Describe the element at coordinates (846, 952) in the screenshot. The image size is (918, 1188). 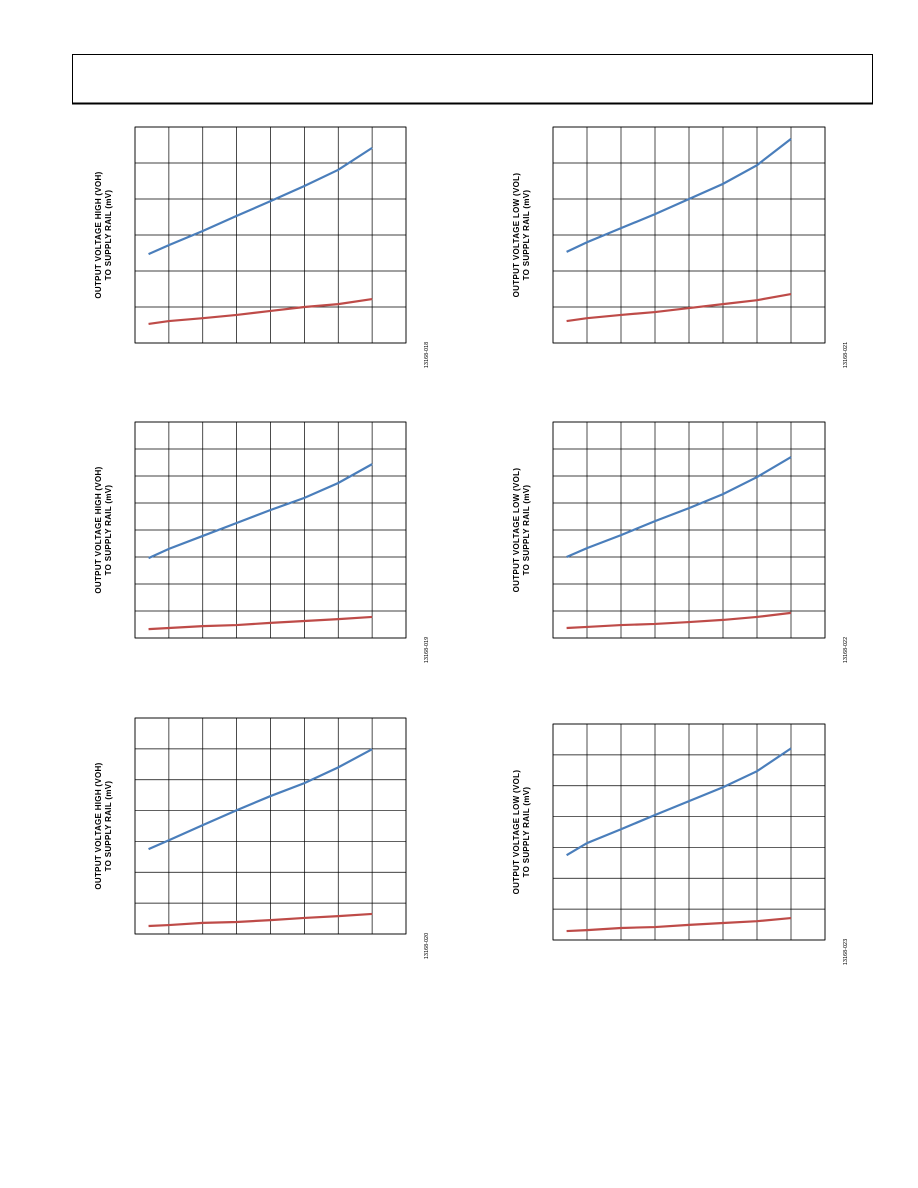
I see `figure-id: 13168-023` at that location.